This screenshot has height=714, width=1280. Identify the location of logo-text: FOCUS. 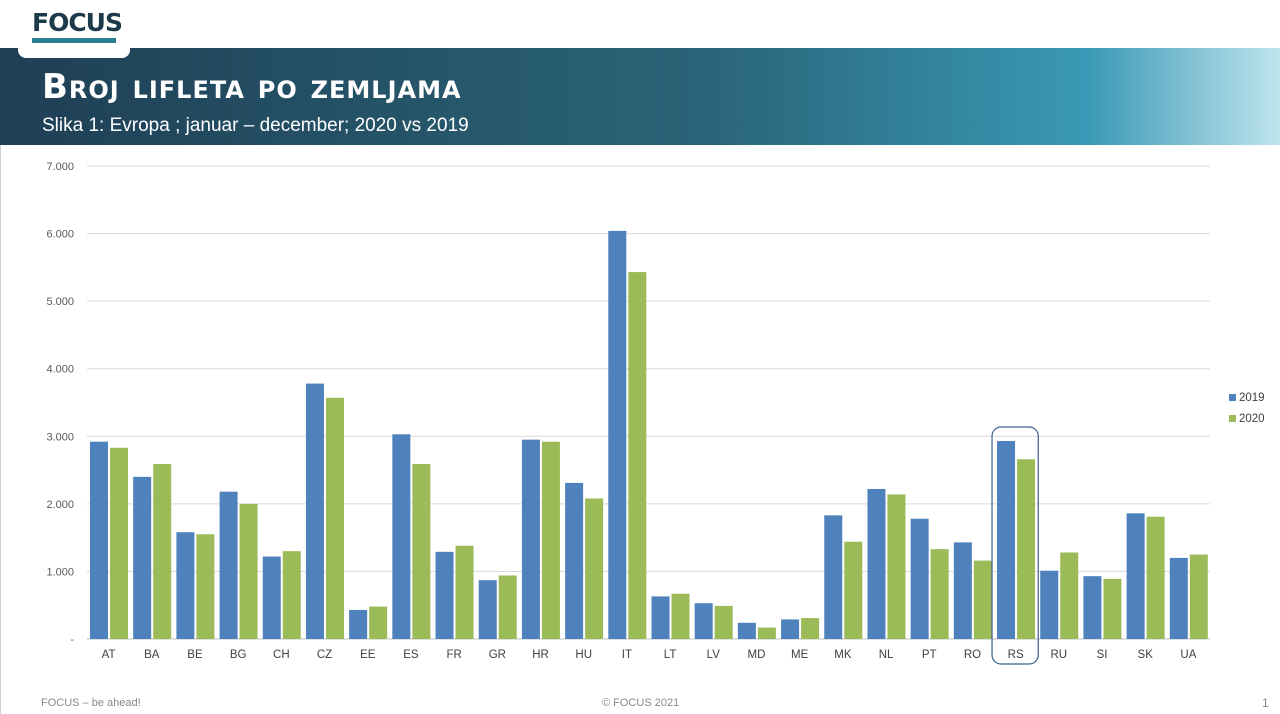
(77, 22).